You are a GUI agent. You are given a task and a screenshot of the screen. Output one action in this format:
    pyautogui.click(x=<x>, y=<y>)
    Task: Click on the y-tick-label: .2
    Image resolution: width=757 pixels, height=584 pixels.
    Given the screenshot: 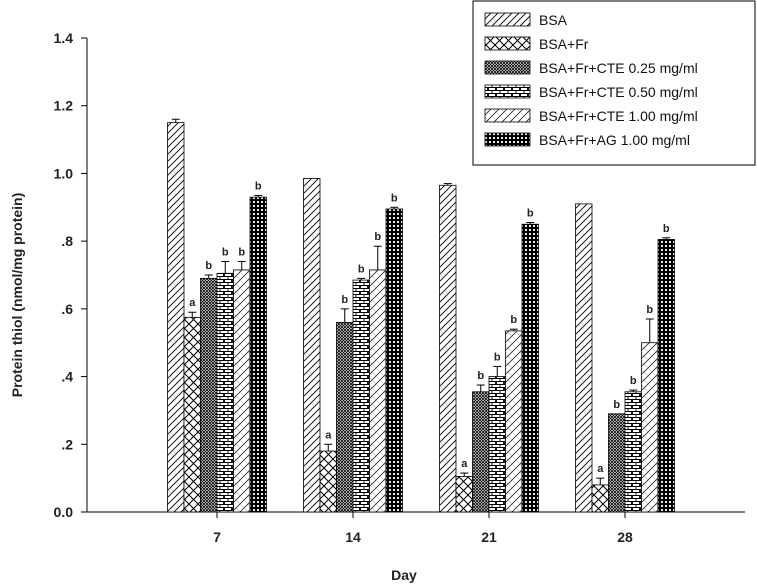 What is the action you would take?
    pyautogui.click(x=67, y=444)
    